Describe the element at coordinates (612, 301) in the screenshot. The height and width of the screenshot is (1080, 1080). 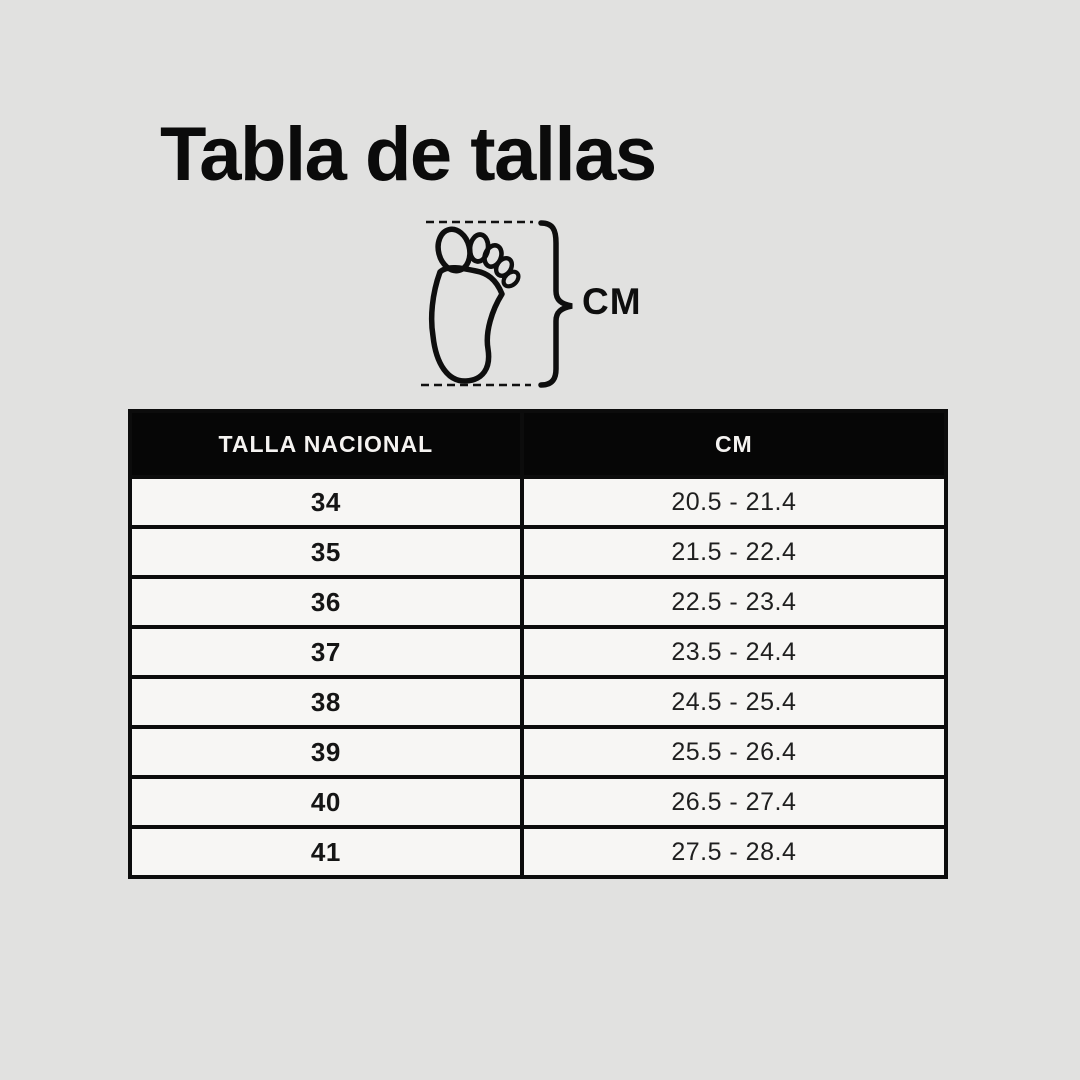
I see `unit-label: CM` at that location.